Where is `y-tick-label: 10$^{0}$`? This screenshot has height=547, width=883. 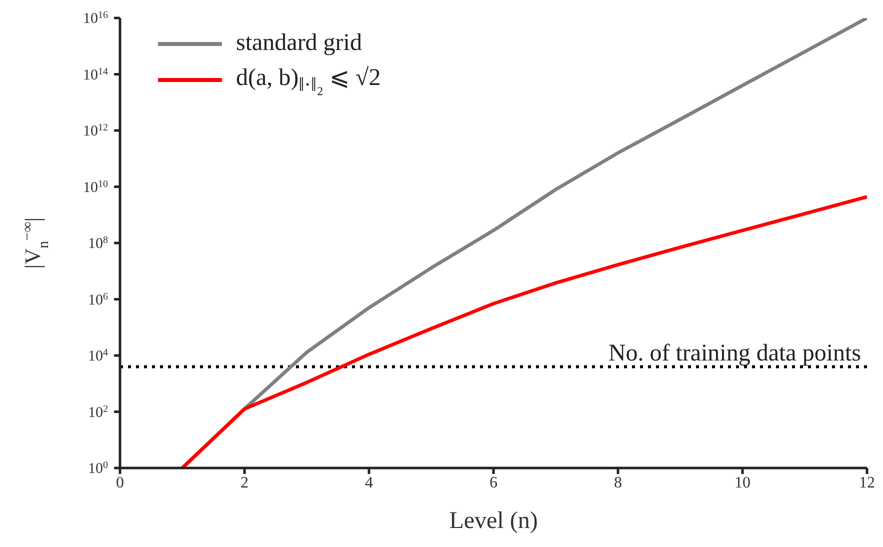
y-tick-label: 10$^{0}$ is located at coordinates (98, 468).